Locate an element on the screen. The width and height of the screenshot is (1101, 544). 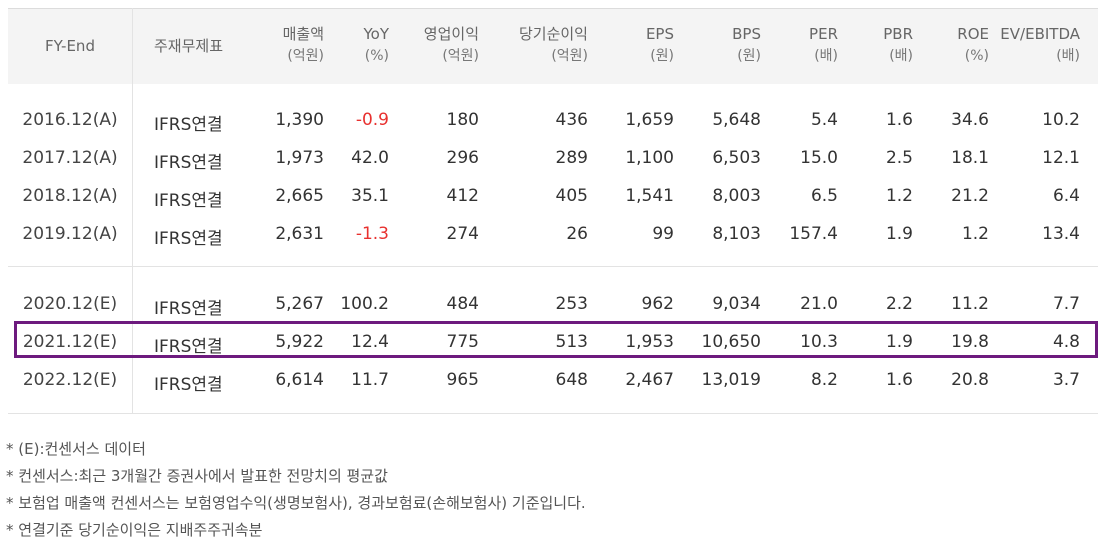
header-label: YoY is located at coordinates (376, 34).